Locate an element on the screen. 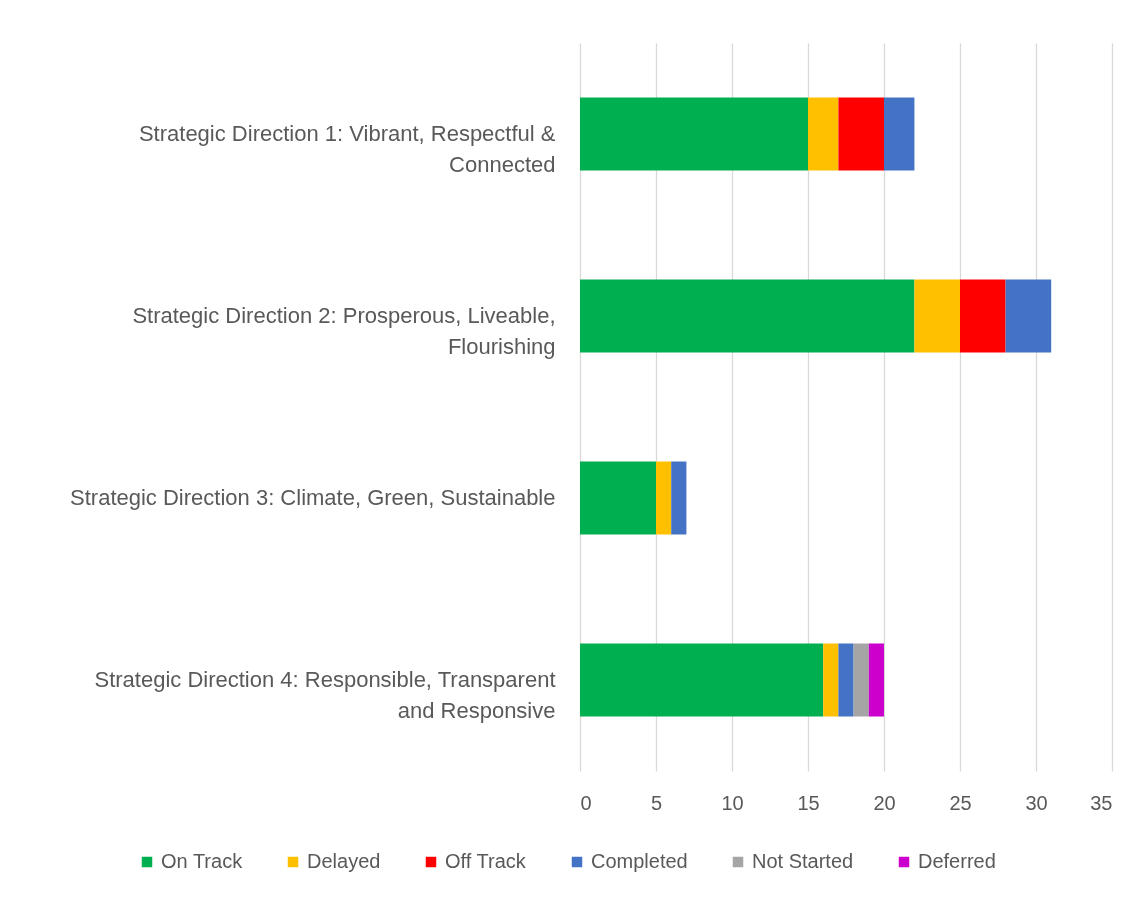  x-tick-label: 35 is located at coordinates (1101, 802).